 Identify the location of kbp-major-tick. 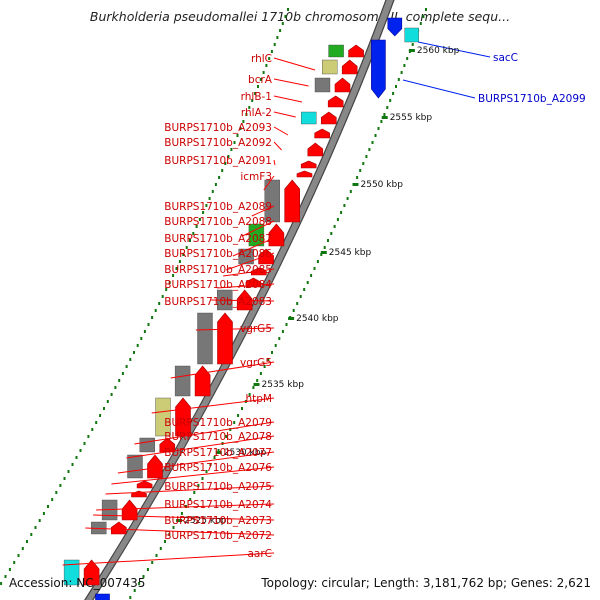
(384, 117).